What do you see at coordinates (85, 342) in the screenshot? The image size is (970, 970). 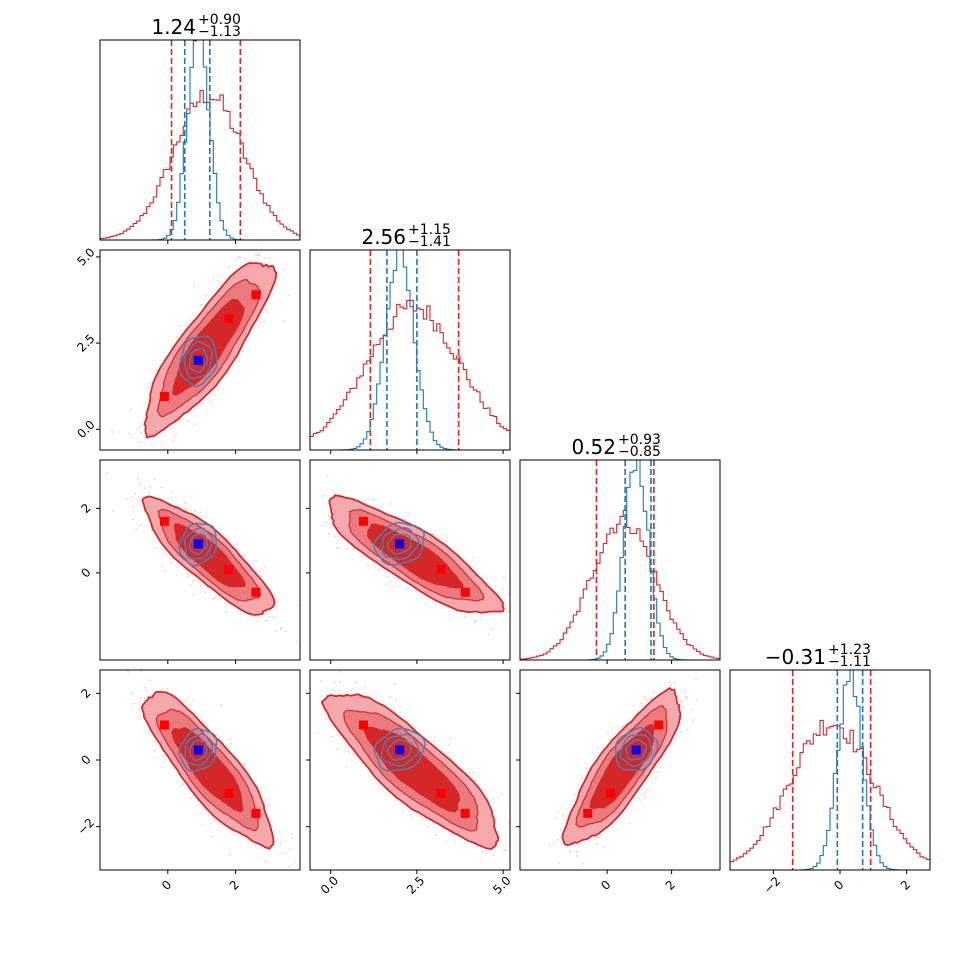 I see `y-tick-label-1-1: 2.5` at bounding box center [85, 342].